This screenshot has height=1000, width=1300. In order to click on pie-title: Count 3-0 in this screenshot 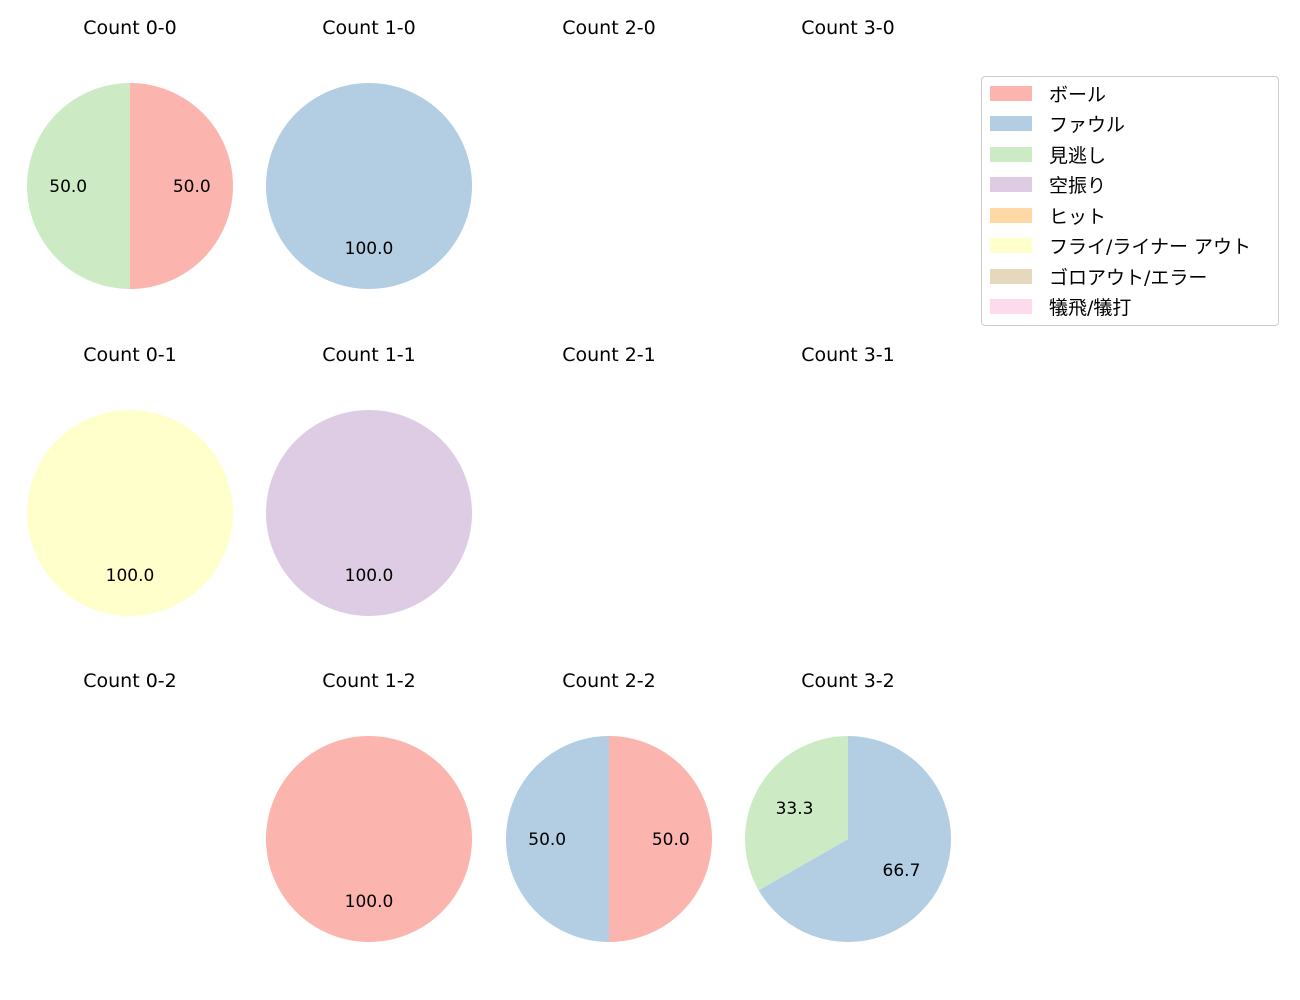, I will do `click(848, 28)`.